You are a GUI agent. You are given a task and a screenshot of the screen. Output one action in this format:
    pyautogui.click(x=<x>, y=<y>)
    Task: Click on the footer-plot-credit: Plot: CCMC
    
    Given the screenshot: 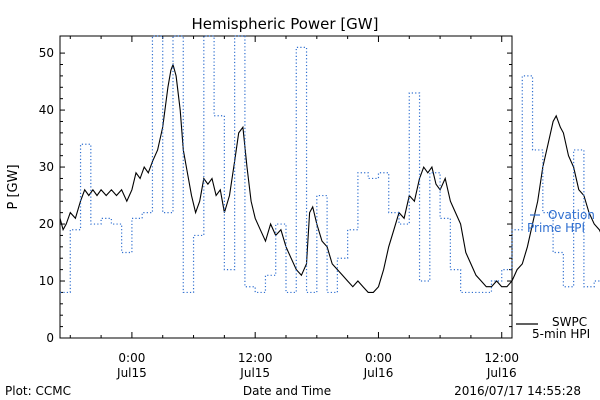 What is the action you would take?
    pyautogui.click(x=38, y=391)
    